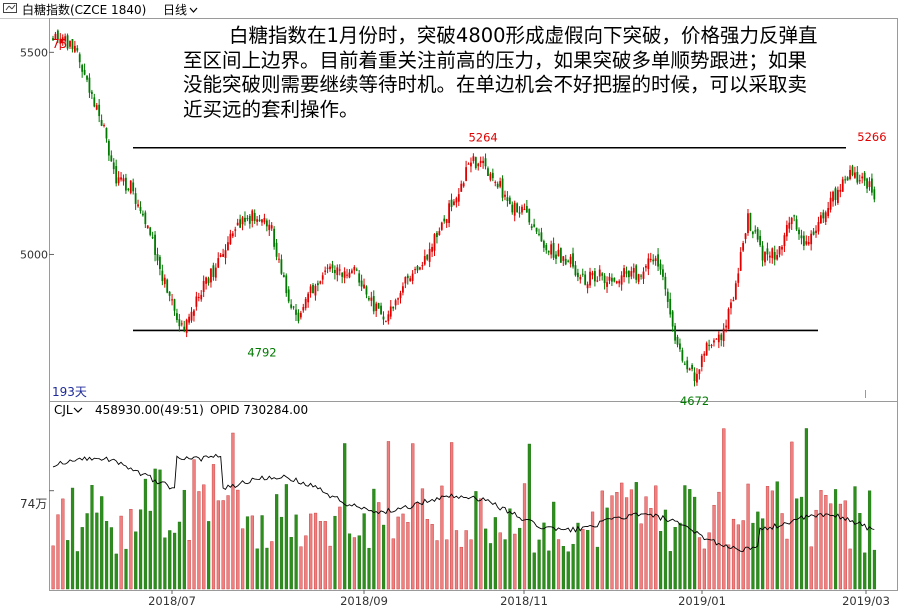 This screenshot has width=898, height=610. What do you see at coordinates (482, 138) in the screenshot?
I see `price-mark-label: 5264` at bounding box center [482, 138].